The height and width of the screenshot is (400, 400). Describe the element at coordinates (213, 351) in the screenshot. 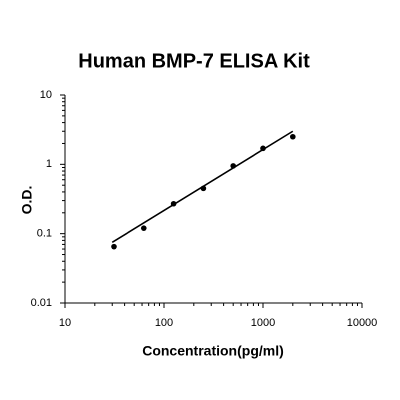

I see `x-axis-label: Concentration(pg/ml)` at that location.